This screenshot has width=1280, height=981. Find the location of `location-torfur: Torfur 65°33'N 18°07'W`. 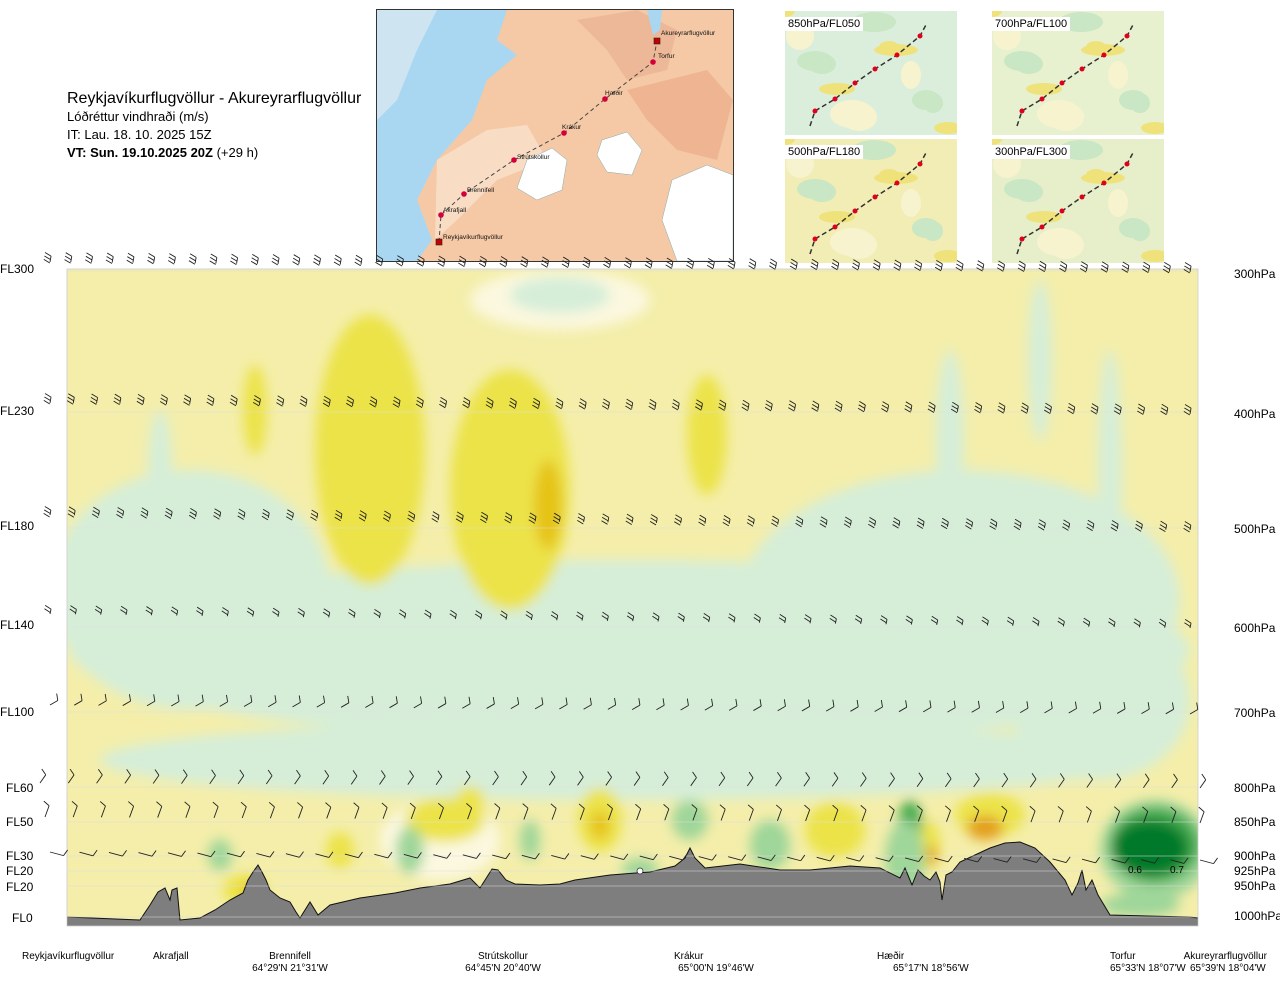

location-torfur: Torfur 65°33'N 18°07'W is located at coordinates (1148, 963).